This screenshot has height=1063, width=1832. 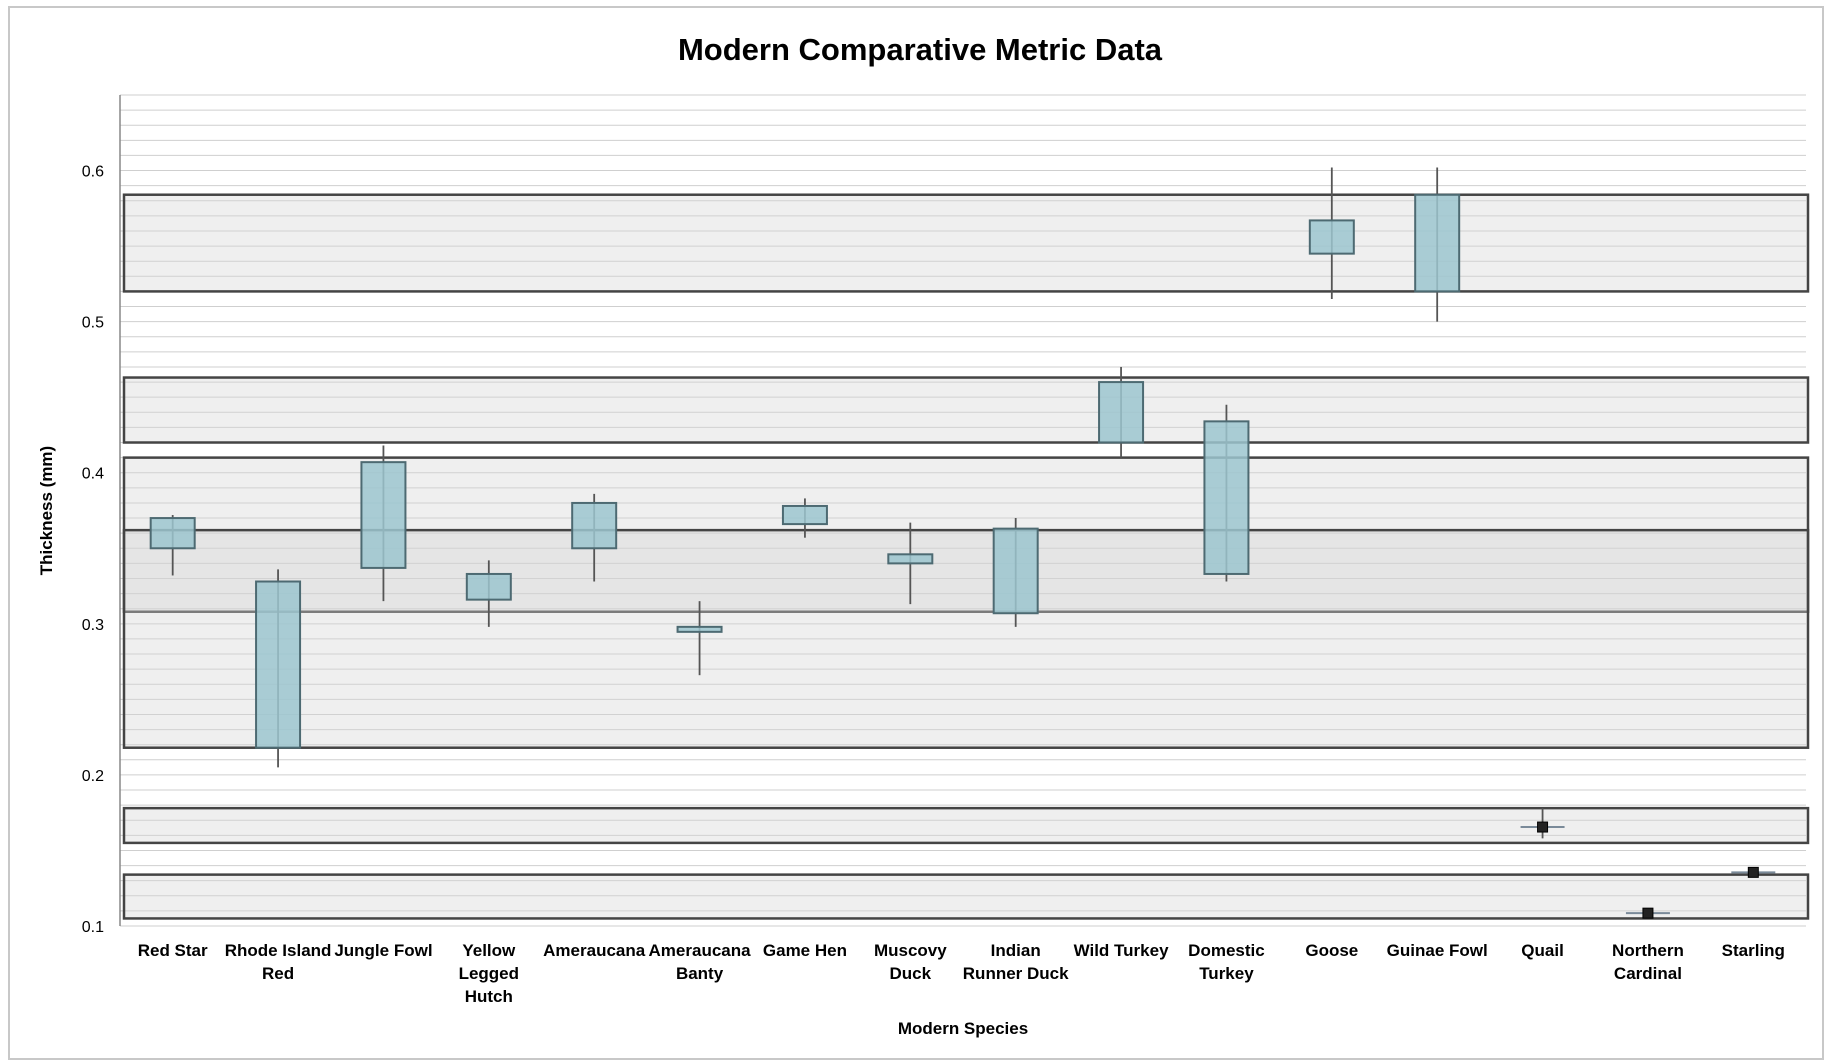 What do you see at coordinates (278, 973) in the screenshot?
I see `x-category-line: Red` at bounding box center [278, 973].